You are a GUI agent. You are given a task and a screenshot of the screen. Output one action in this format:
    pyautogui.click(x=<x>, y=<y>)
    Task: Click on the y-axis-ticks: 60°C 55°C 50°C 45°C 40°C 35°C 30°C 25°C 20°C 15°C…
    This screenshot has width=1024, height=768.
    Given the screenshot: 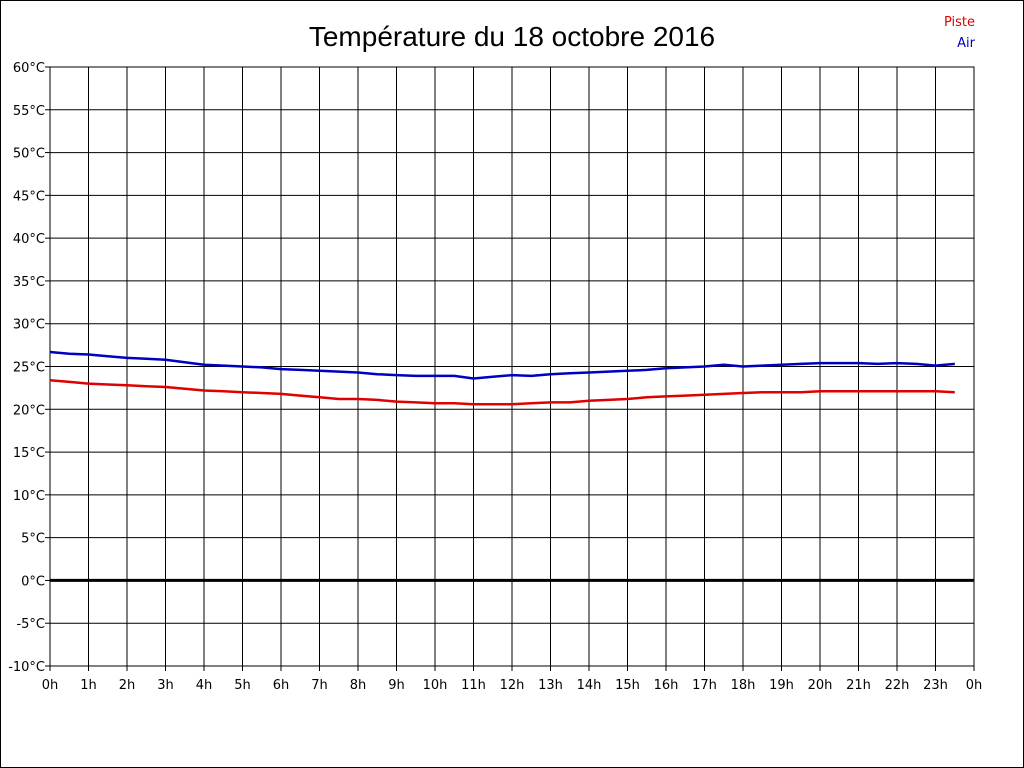 What is the action you would take?
    pyautogui.click(x=29, y=368)
    